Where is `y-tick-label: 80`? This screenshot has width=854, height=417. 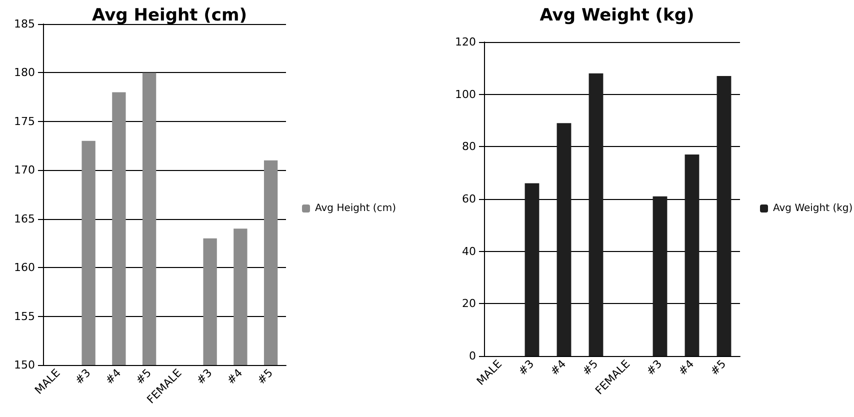 y-tick-label: 80 is located at coordinates (469, 147).